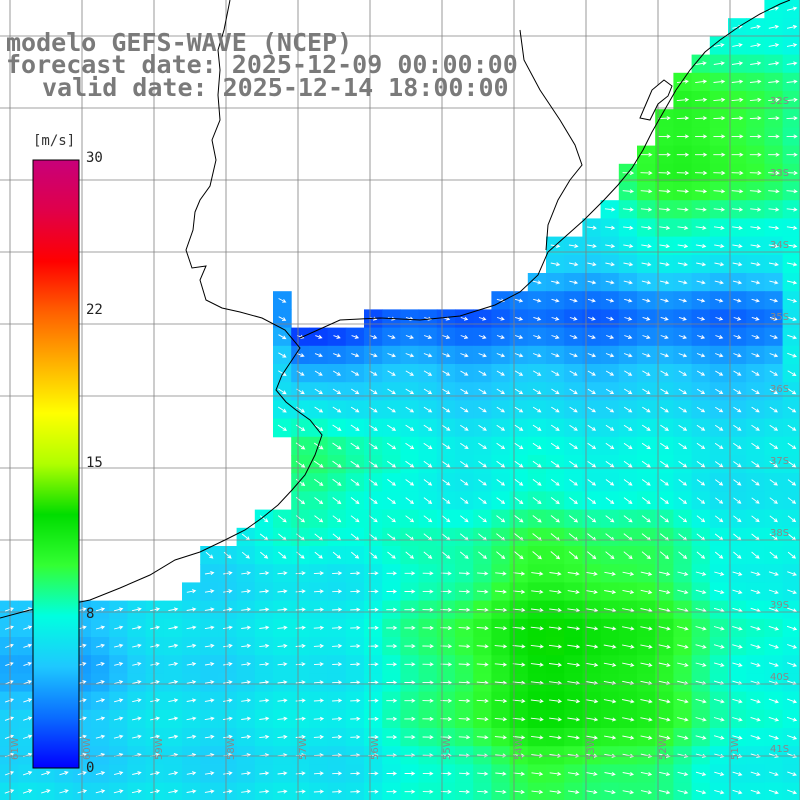 This screenshot has height=800, width=800. I want to click on longitude-label: 53W, so click(591, 748).